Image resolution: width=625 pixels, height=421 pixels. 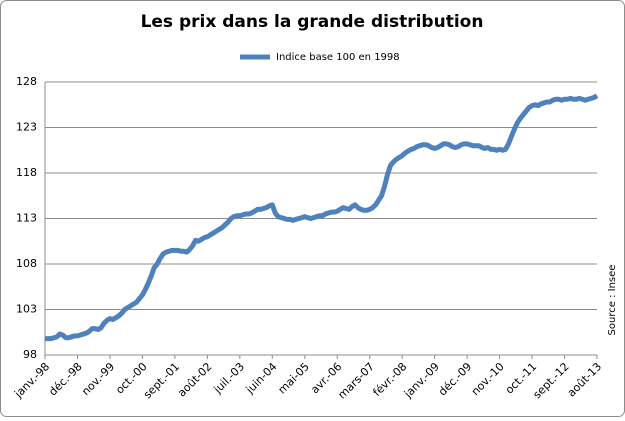 What do you see at coordinates (26, 263) in the screenshot?
I see `y-tick-label: 108` at bounding box center [26, 263].